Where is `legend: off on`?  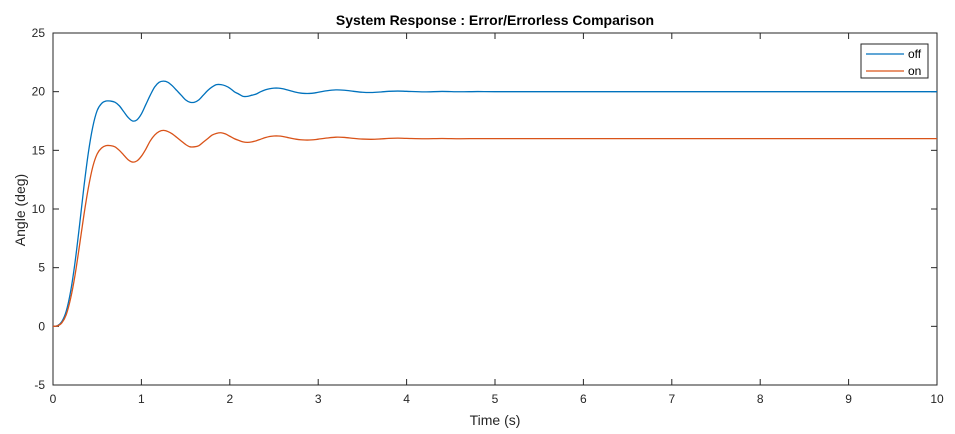 legend: off on is located at coordinates (894, 61).